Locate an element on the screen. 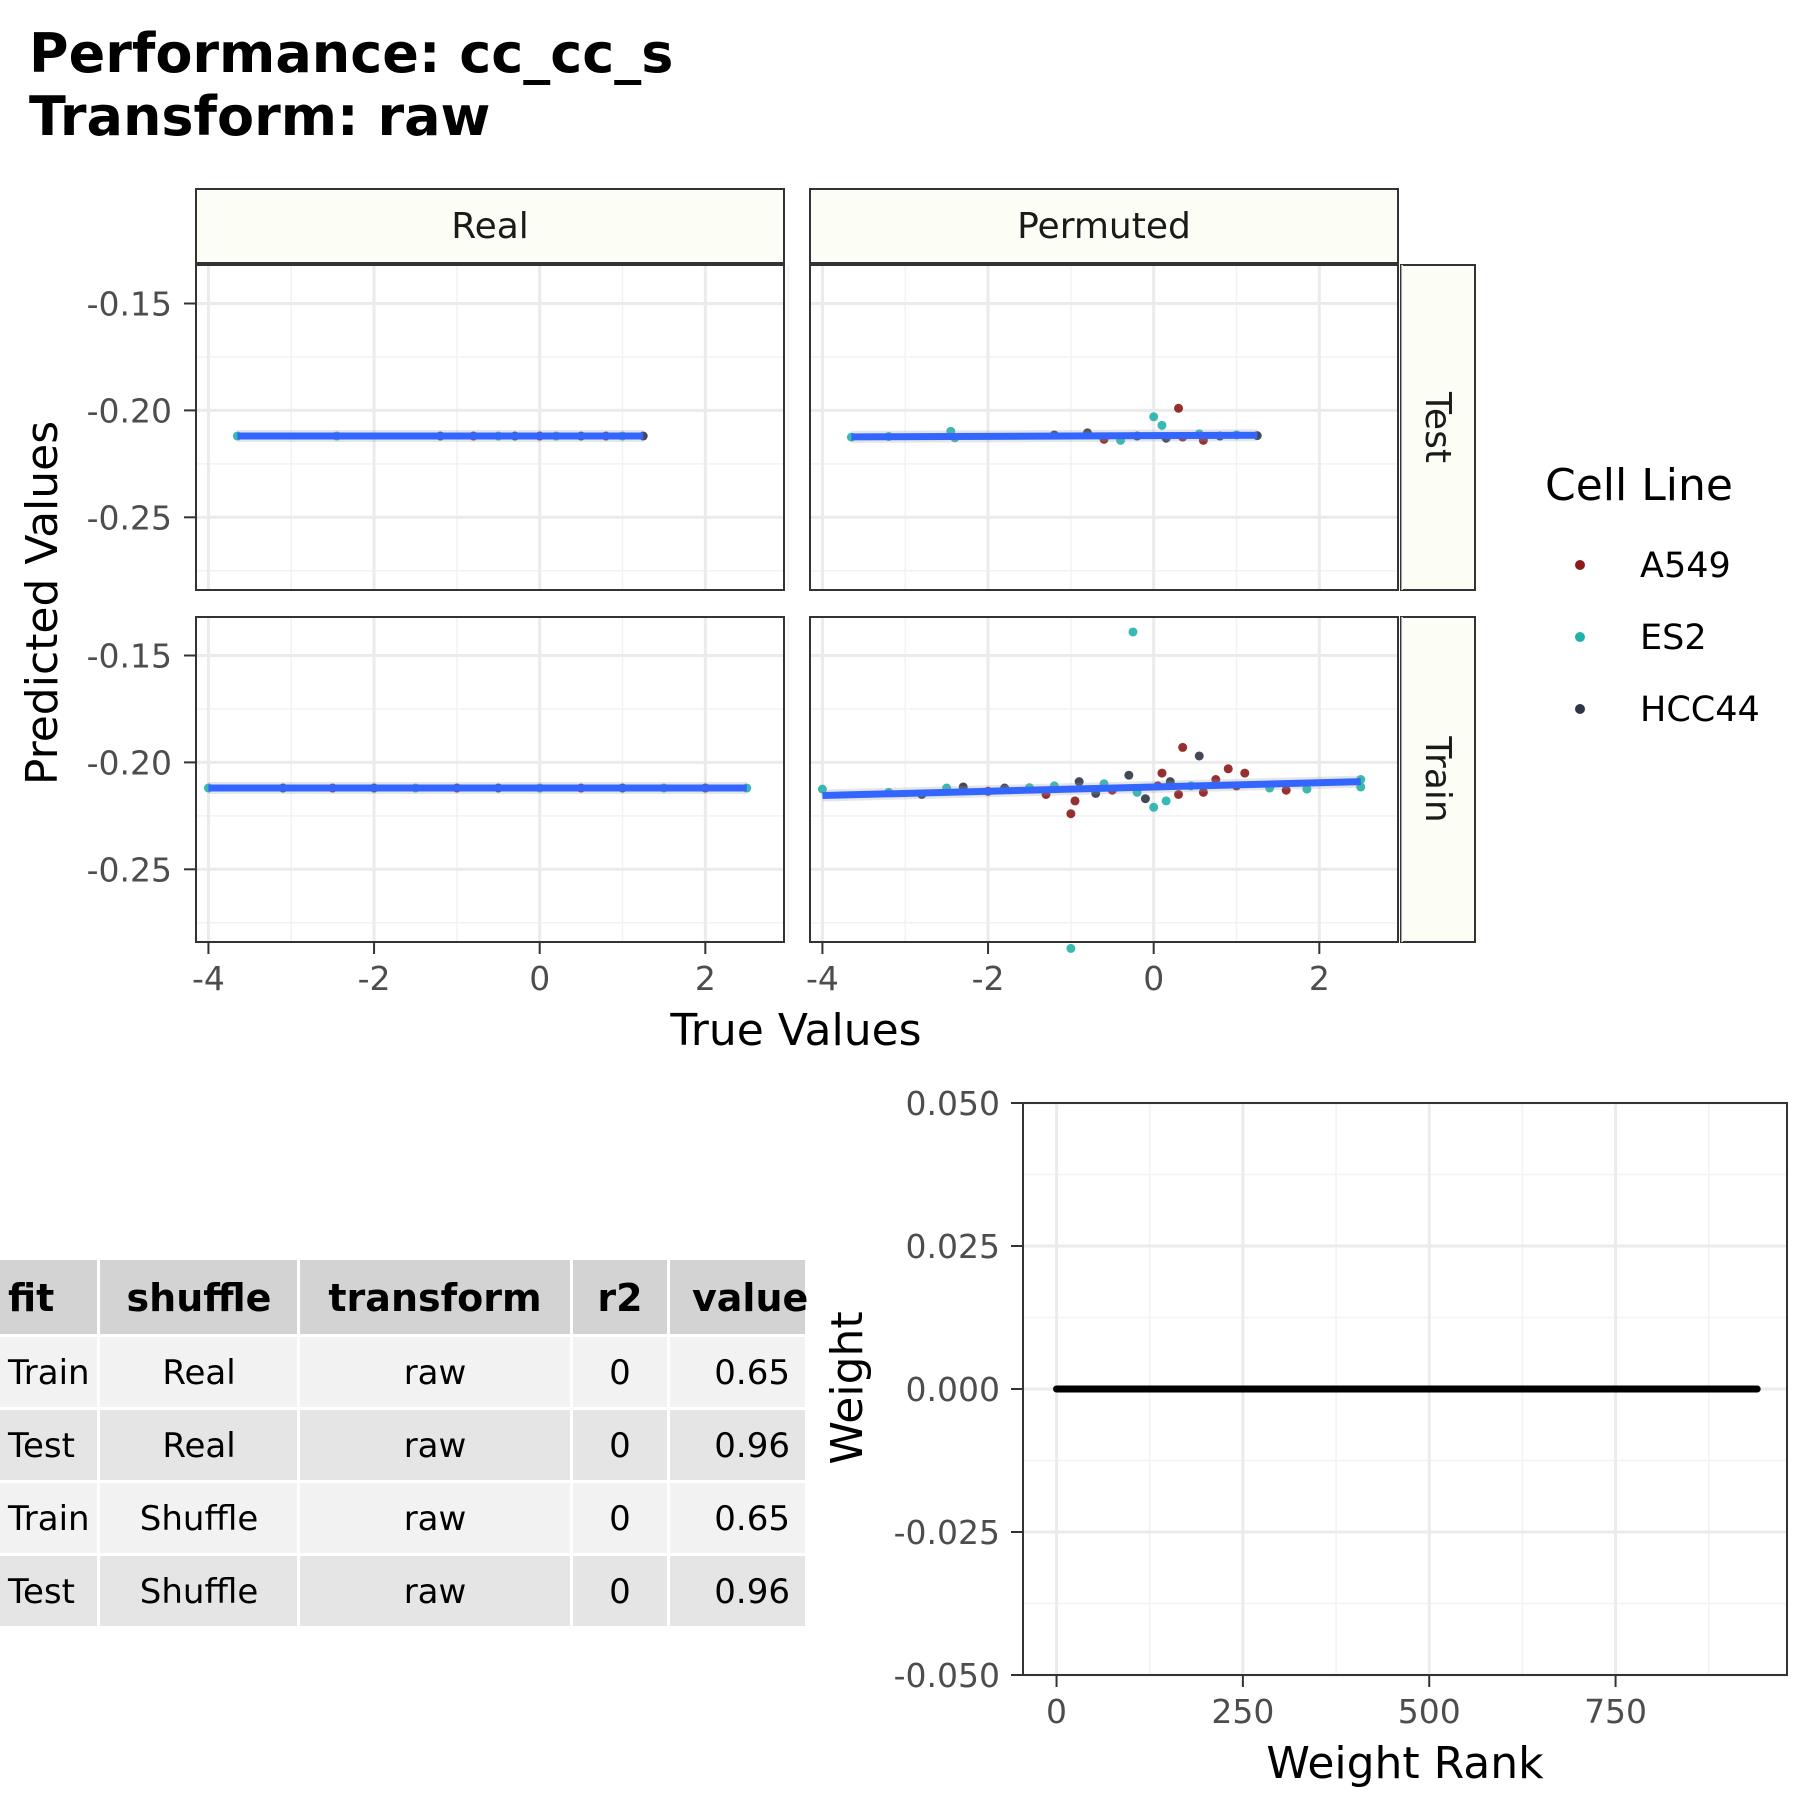  panel-permuted-test-background is located at coordinates (1104, 427).